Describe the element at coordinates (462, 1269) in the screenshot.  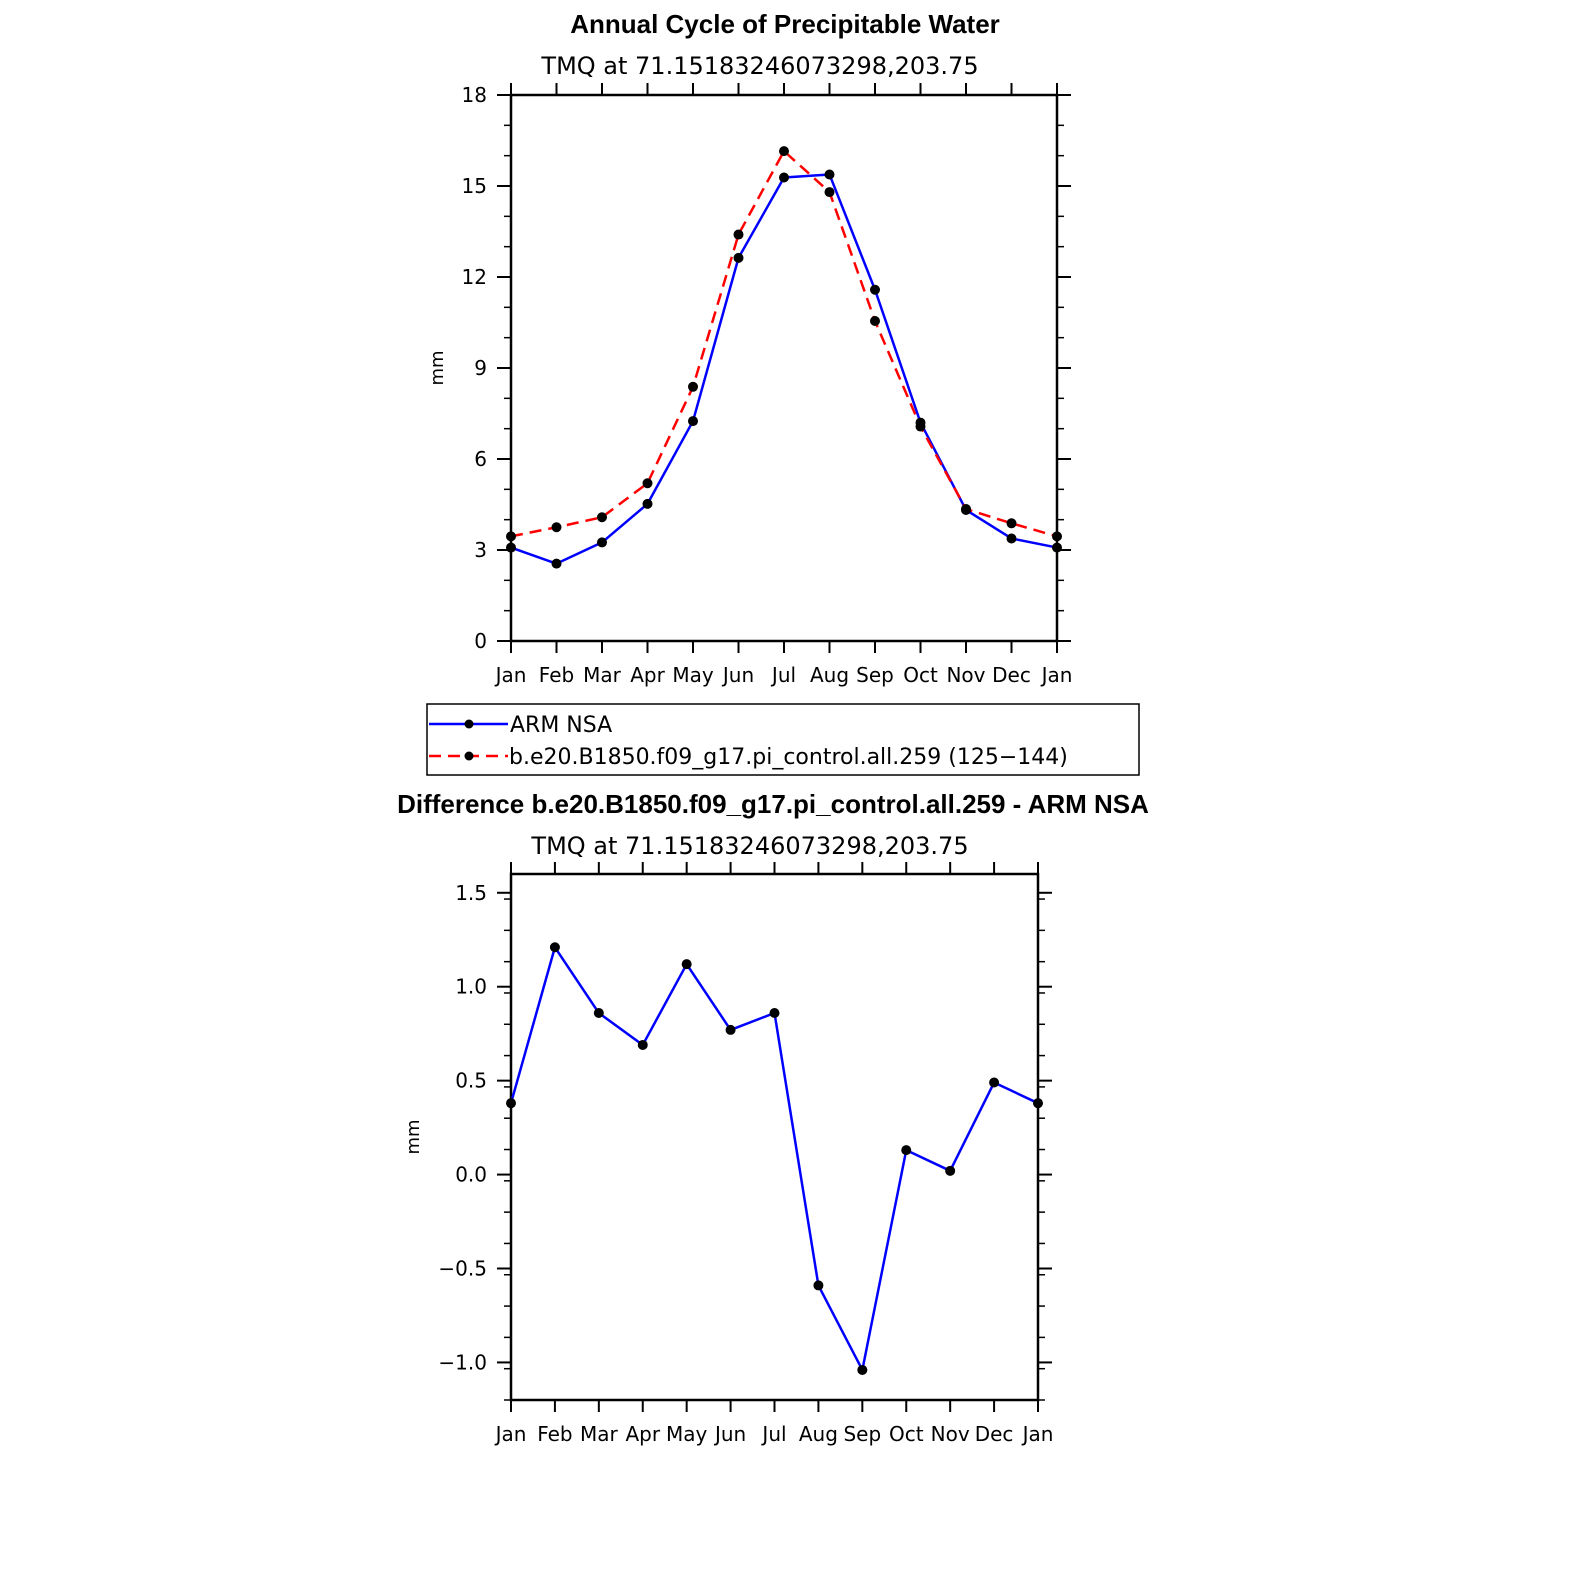
I see `y-tick-label: −0.5` at that location.